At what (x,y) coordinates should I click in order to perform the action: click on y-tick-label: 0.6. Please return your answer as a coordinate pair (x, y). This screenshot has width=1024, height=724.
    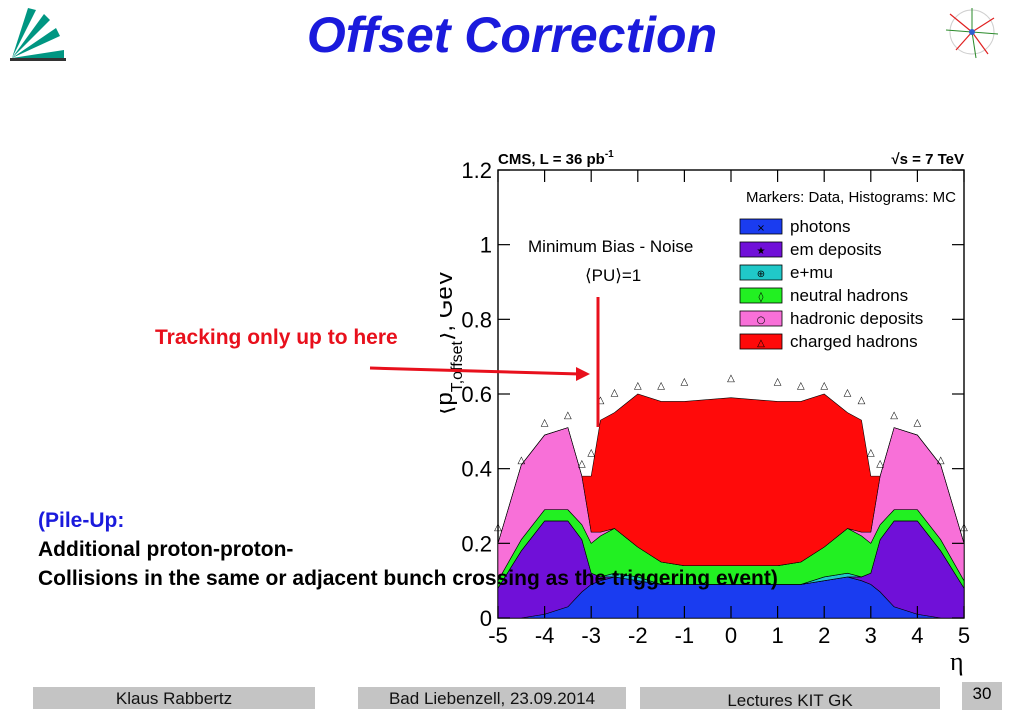
    Looking at the image, I should click on (476, 394).